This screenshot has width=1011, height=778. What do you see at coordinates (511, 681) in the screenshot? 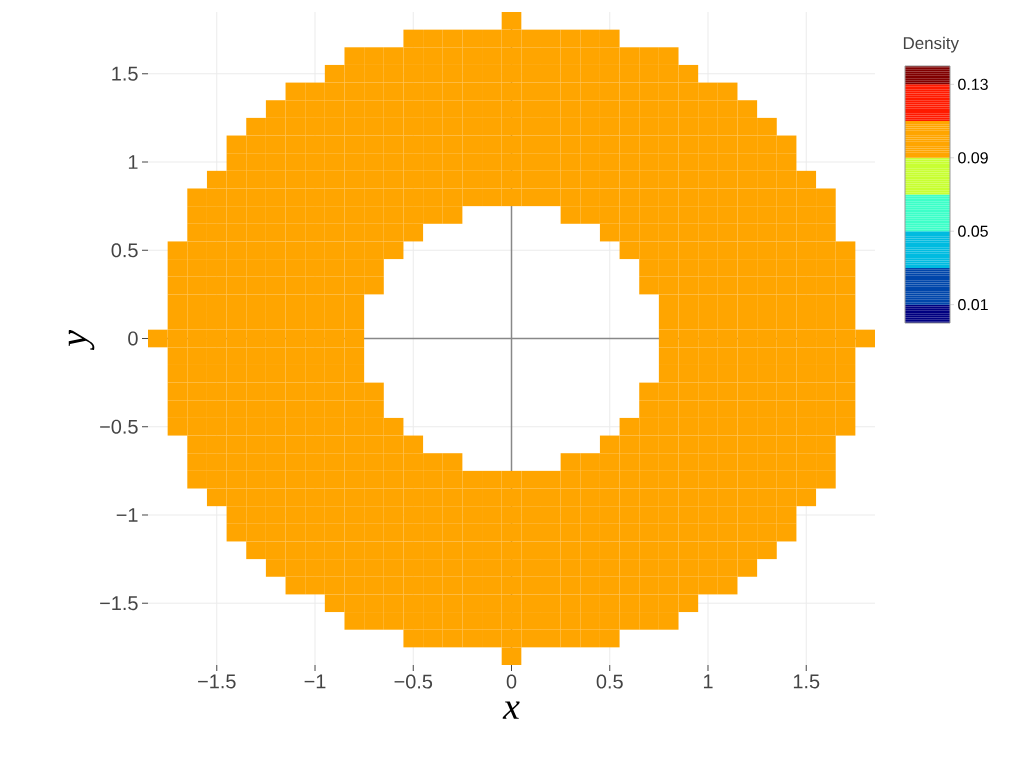
I see `x-tick-label: 0` at bounding box center [511, 681].